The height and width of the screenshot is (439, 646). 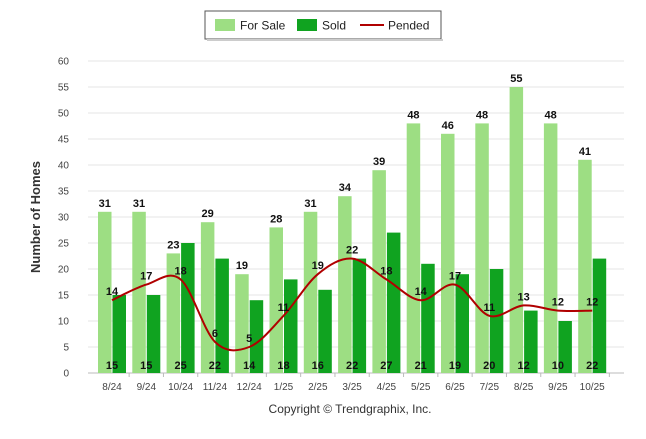 What do you see at coordinates (408, 26) in the screenshot?
I see `legend-label-pended: Pended` at bounding box center [408, 26].